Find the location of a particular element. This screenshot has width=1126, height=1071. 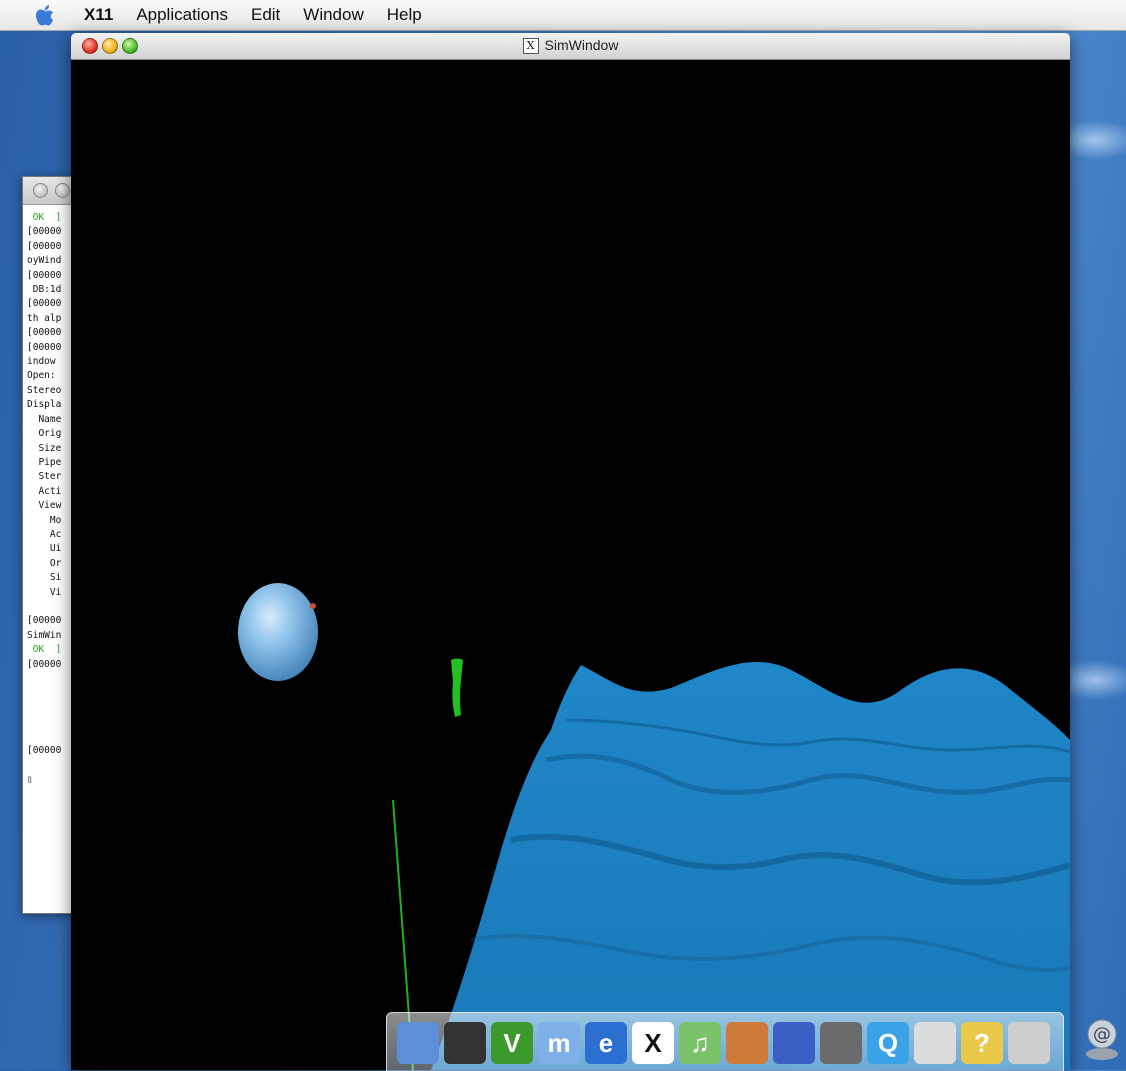

apple-menu is located at coordinates (49, 15).